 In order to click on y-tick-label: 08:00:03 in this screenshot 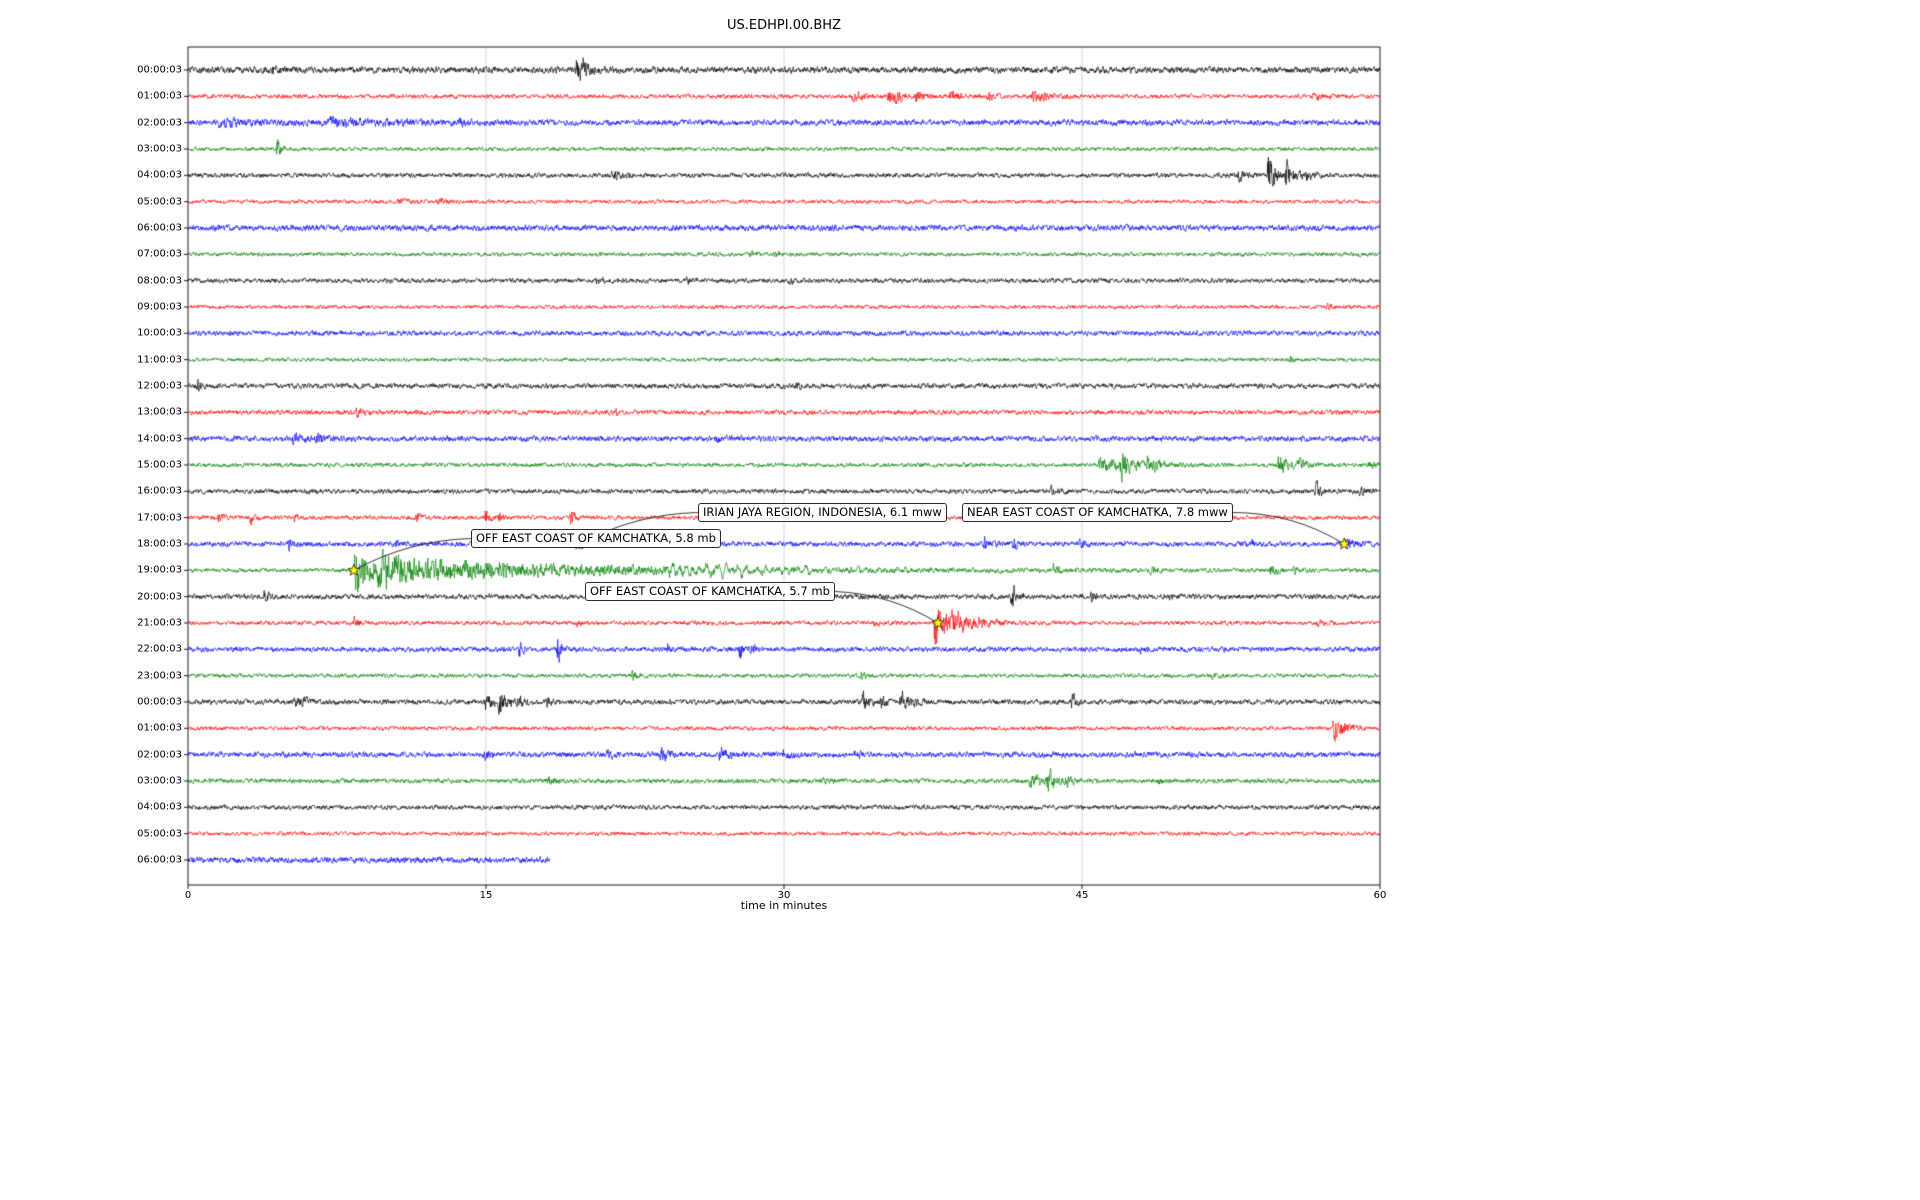, I will do `click(159, 281)`.